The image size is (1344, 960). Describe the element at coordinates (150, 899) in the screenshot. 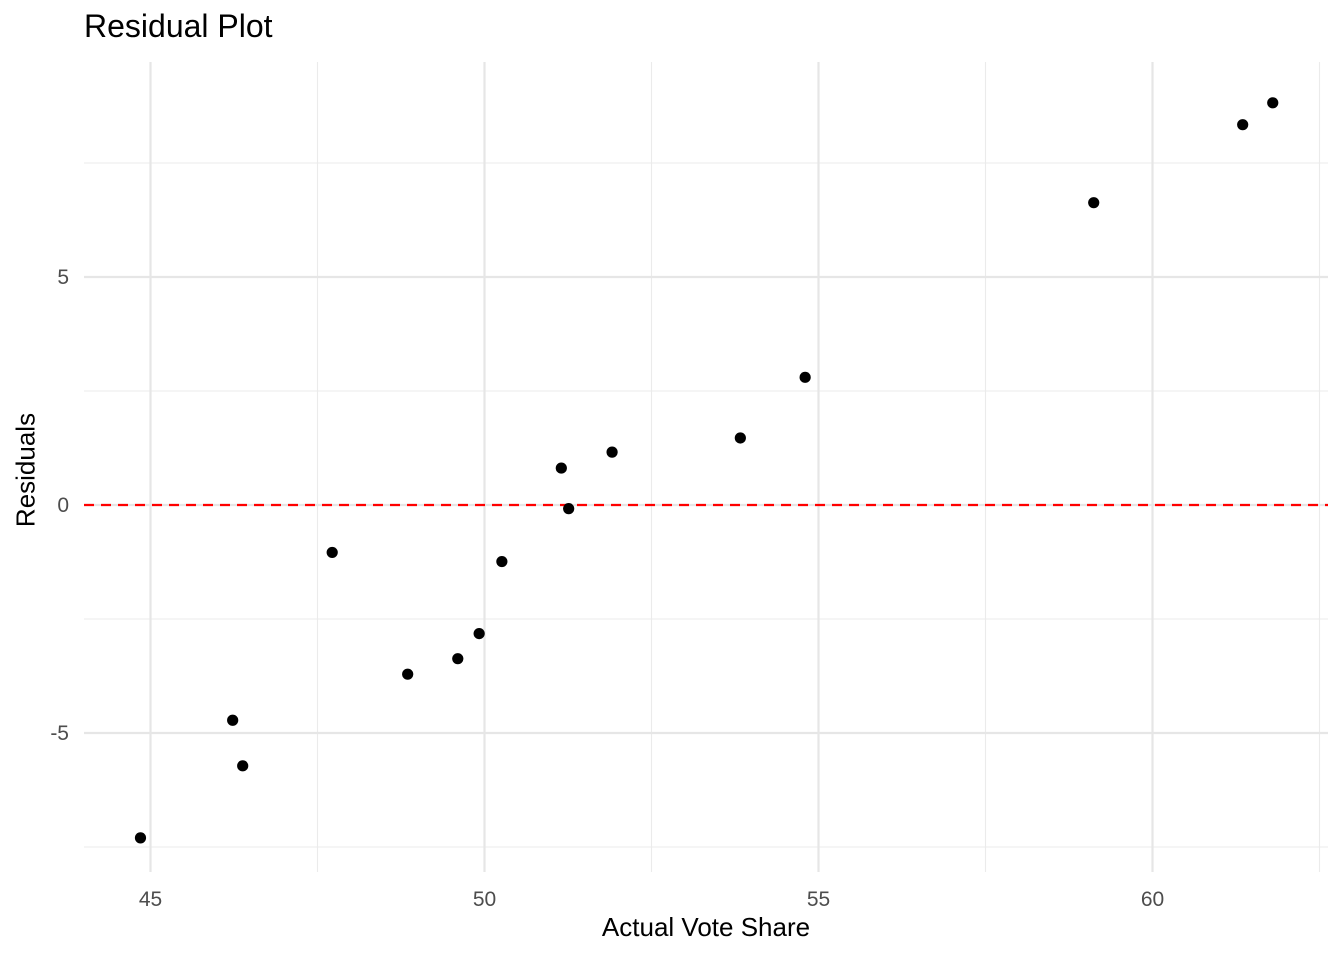

I see `x-tick-label: 45` at that location.